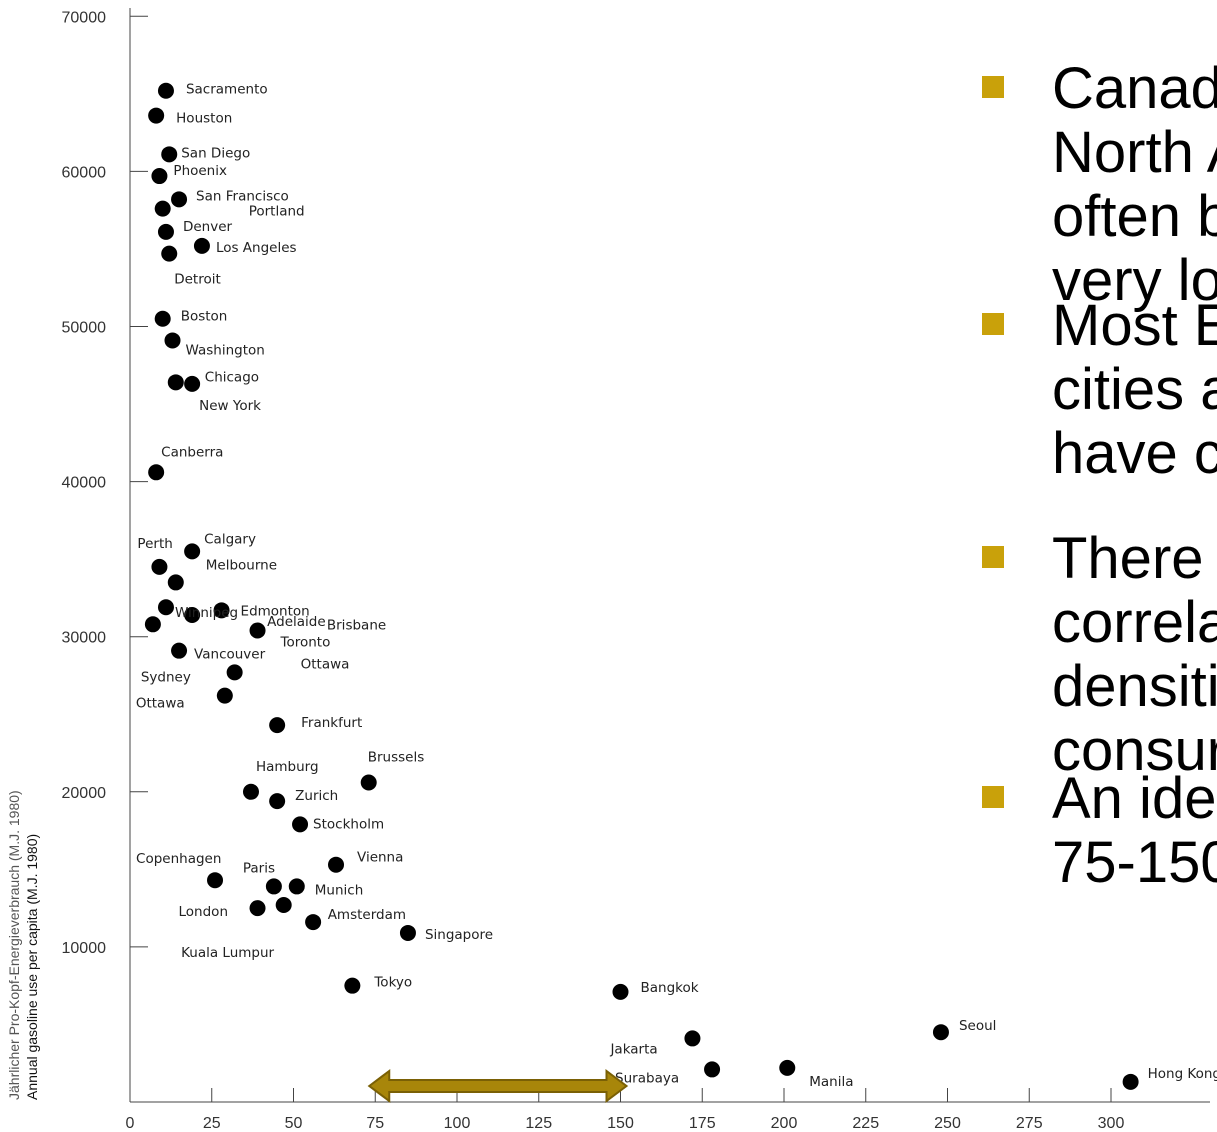 Image resolution: width=1217 pixels, height=1132 pixels. I want to click on point-label: Adelaide, so click(296, 622).